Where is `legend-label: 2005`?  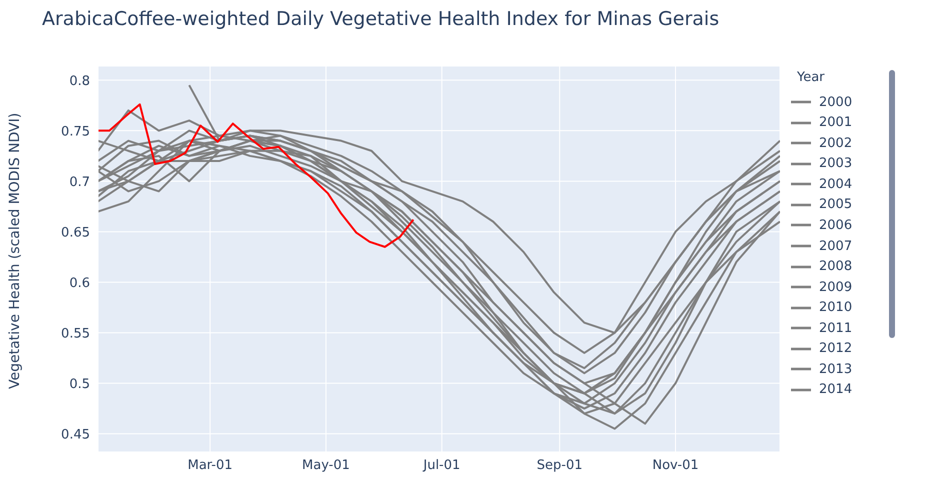 legend-label: 2005 is located at coordinates (835, 204).